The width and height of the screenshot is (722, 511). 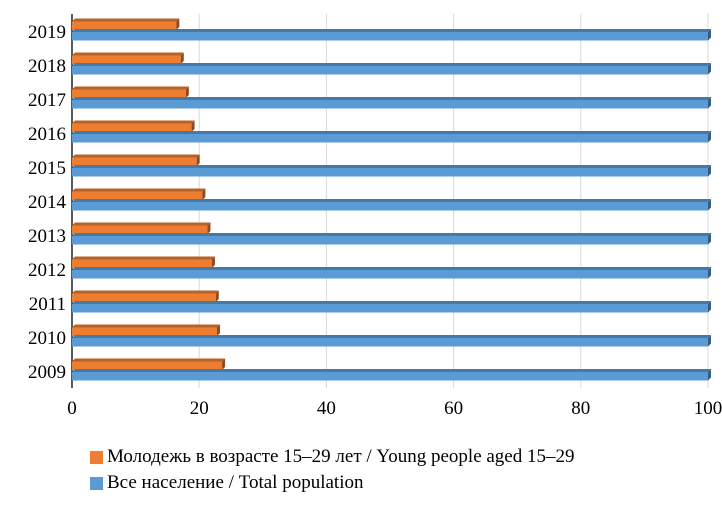 I want to click on bar-total-2014, so click(x=391, y=205).